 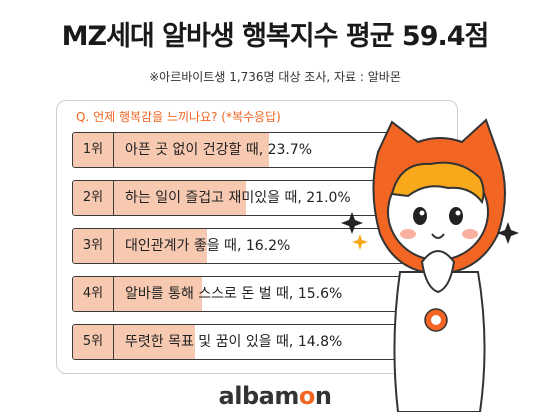 What do you see at coordinates (93, 342) in the screenshot?
I see `rank-label: 5위` at bounding box center [93, 342].